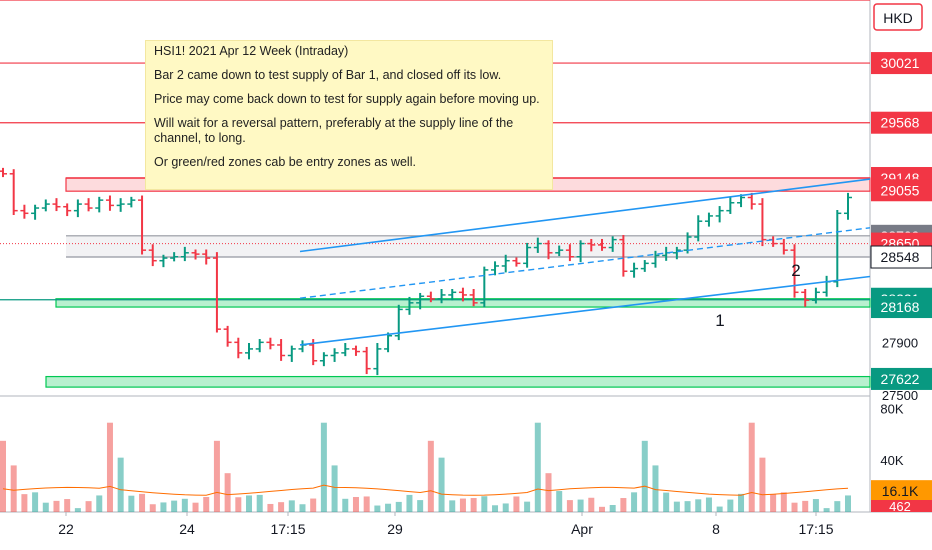 This screenshot has width=932, height=550. I want to click on volume-bars, so click(425, 467).